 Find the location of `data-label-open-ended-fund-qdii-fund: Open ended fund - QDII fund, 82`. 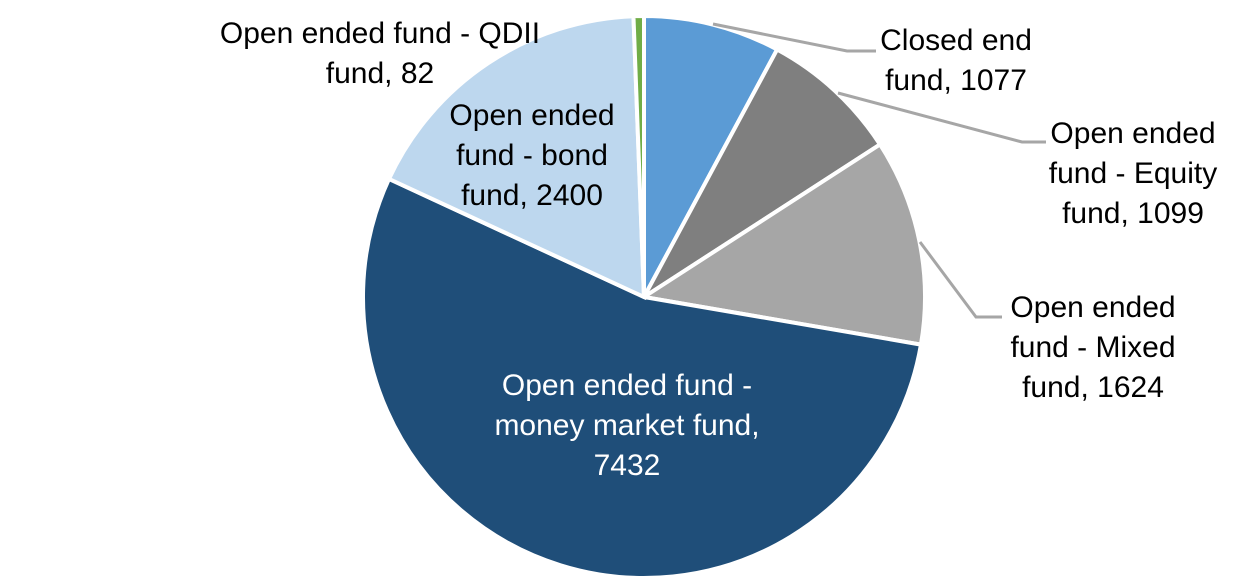

data-label-open-ended-fund-qdii-fund: Open ended fund - QDII fund, 82 is located at coordinates (380, 53).